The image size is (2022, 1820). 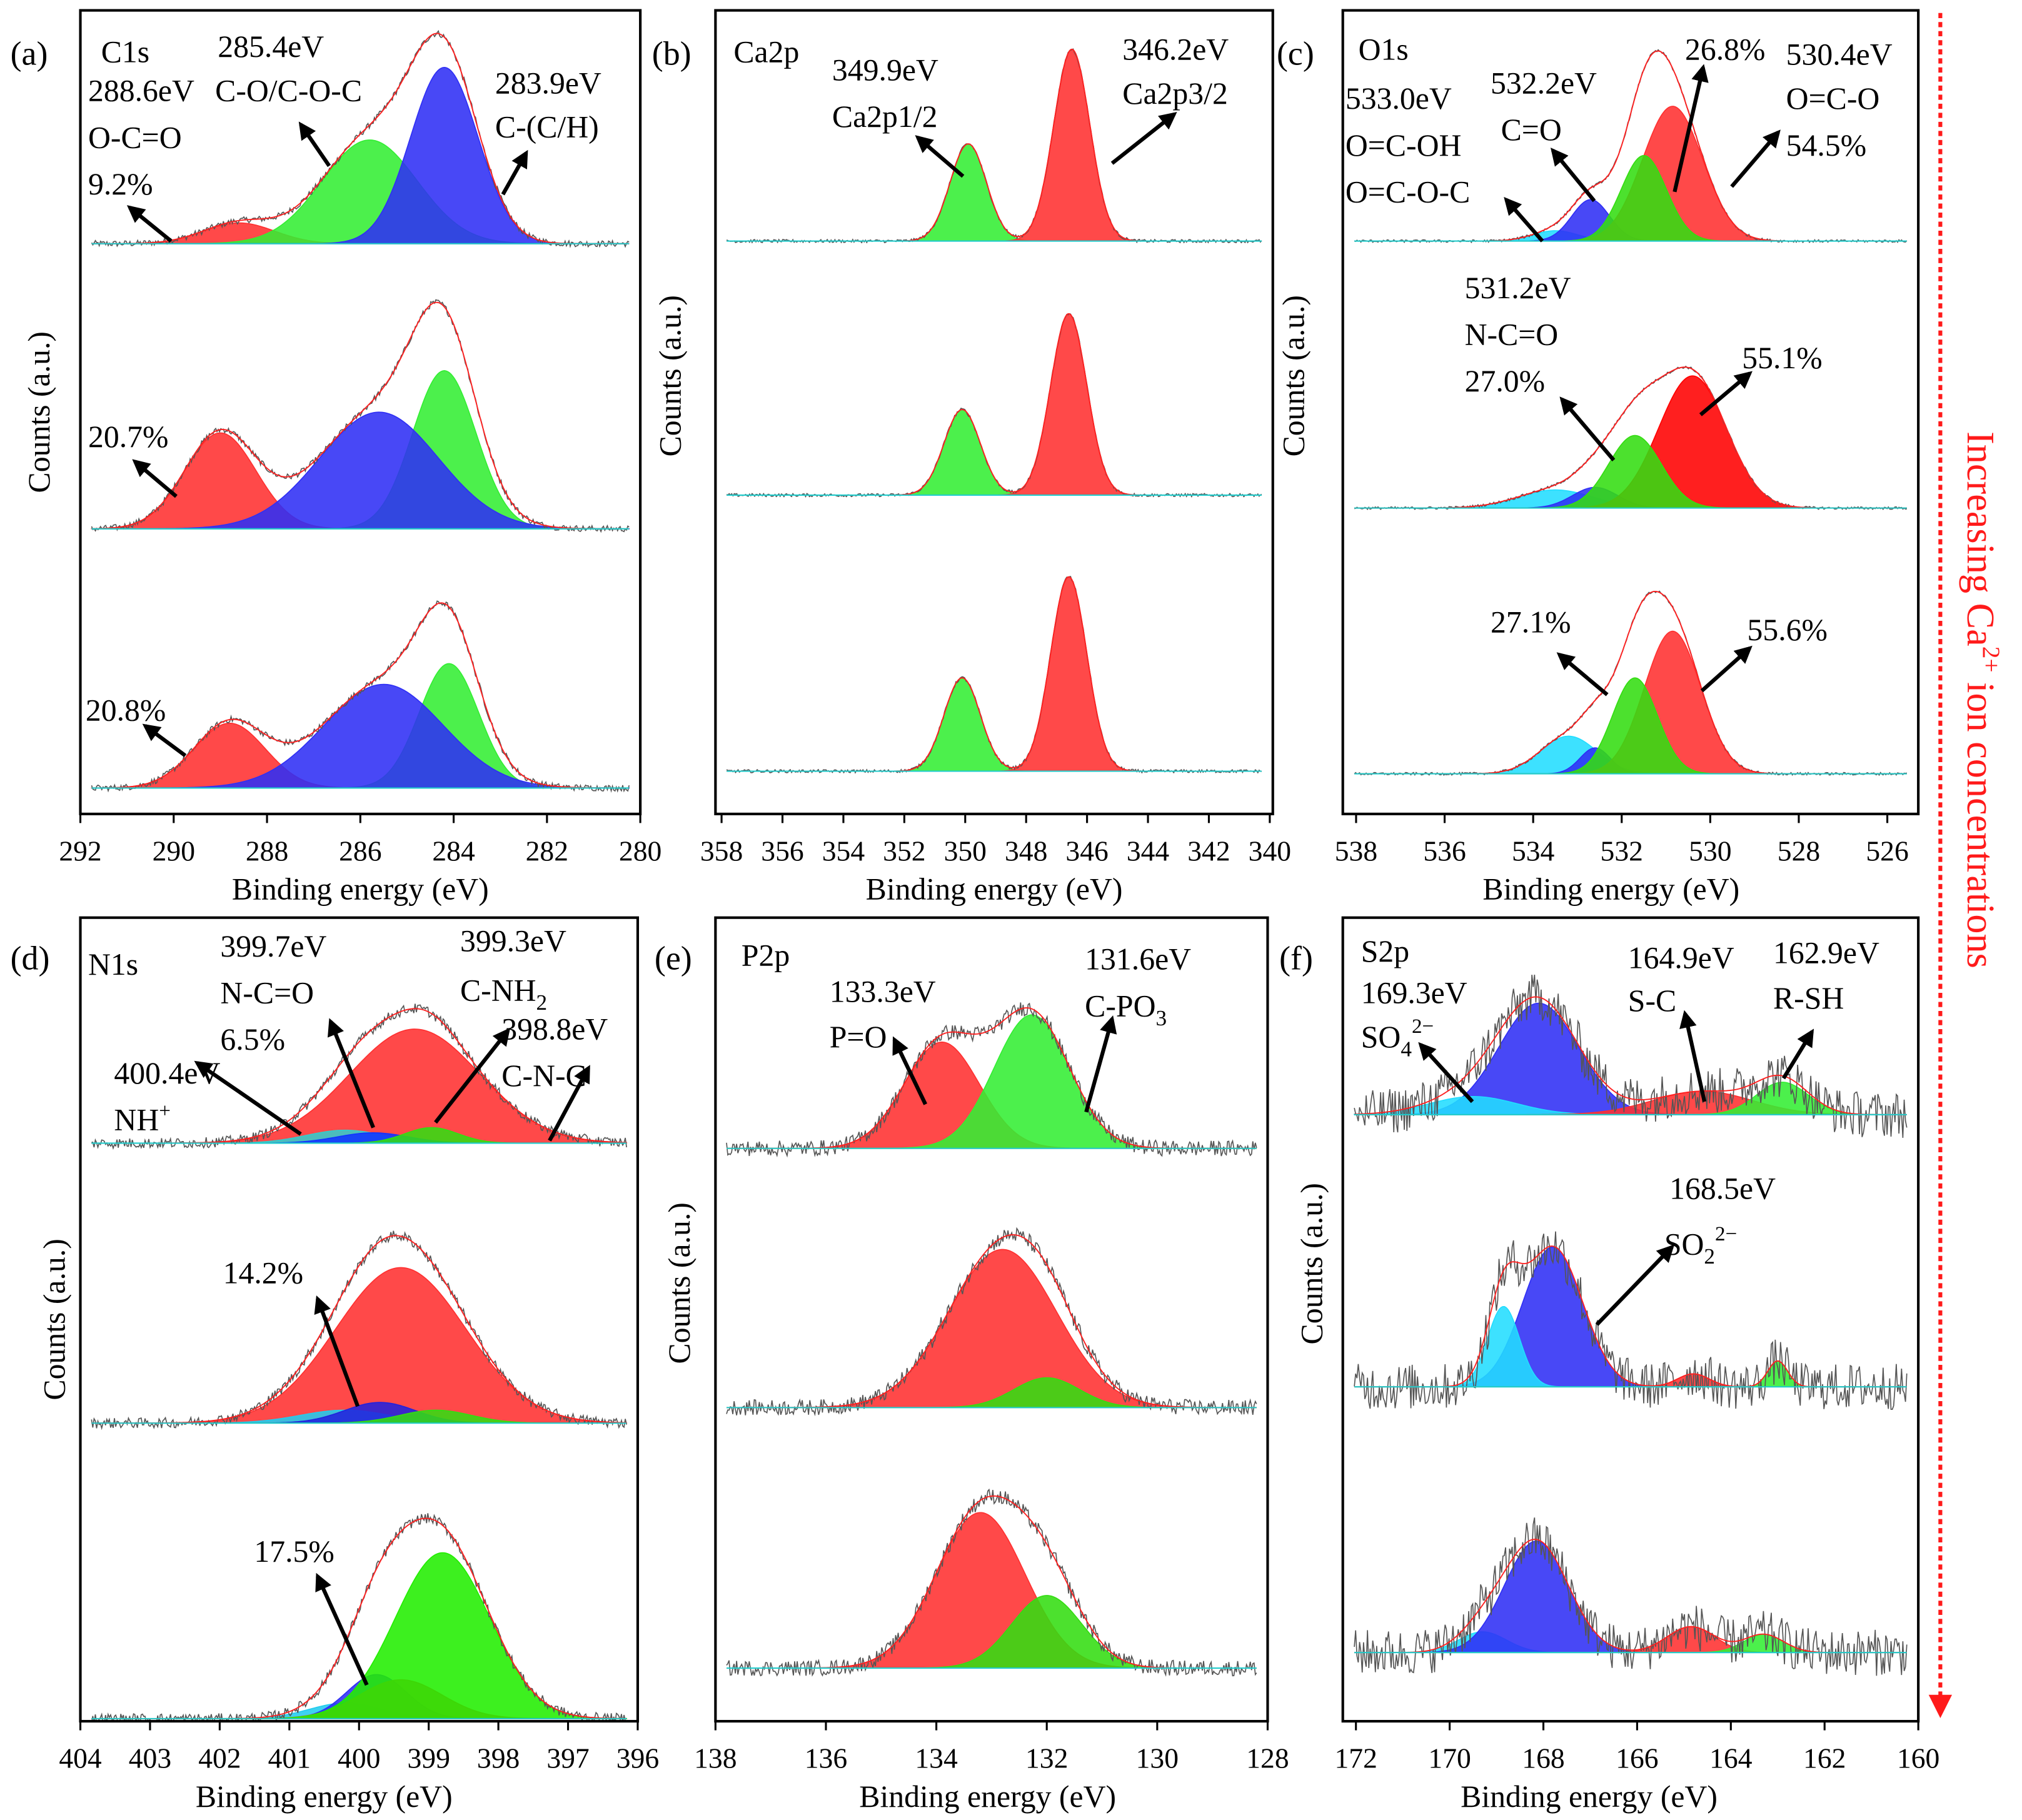 What do you see at coordinates (1726, 49) in the screenshot?
I see `percent-label: 26.8%` at bounding box center [1726, 49].